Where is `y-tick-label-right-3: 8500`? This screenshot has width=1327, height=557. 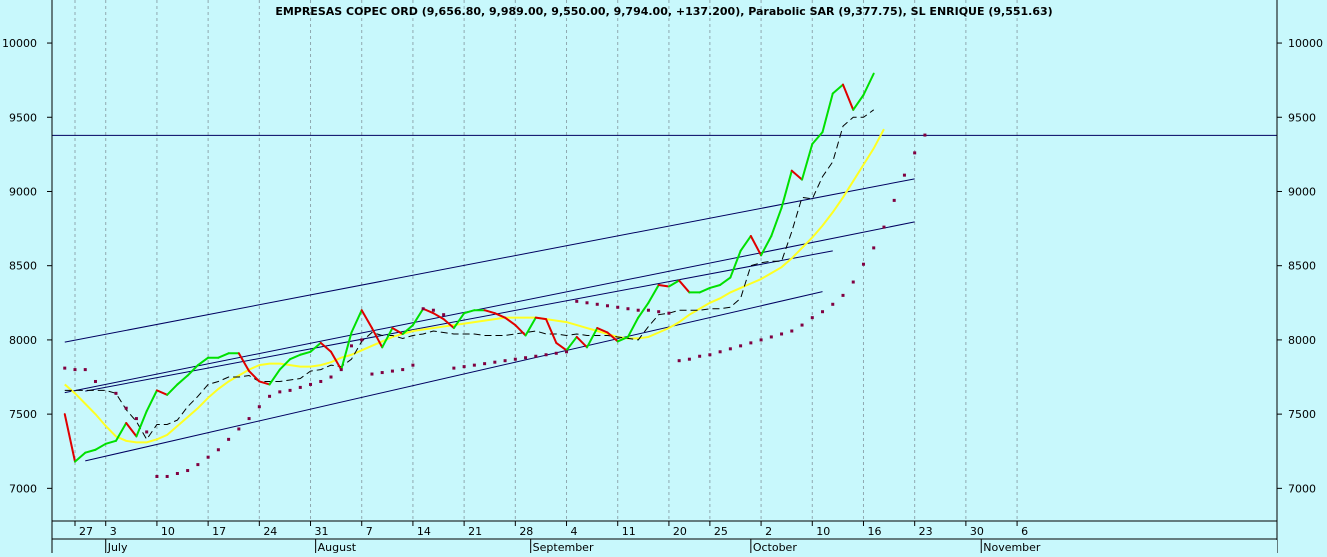
y-tick-label-right-3: 8500 is located at coordinates (1302, 266).